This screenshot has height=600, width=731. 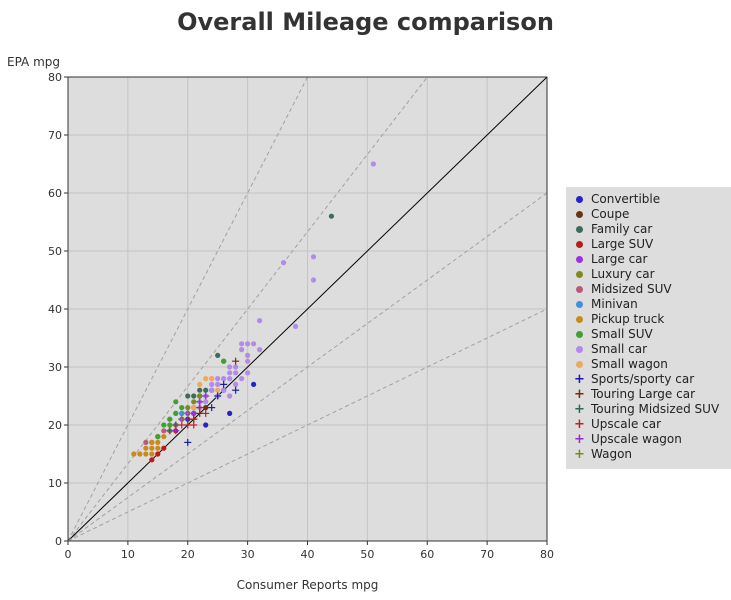 What do you see at coordinates (619, 259) in the screenshot?
I see `legend-label: Large car` at bounding box center [619, 259].